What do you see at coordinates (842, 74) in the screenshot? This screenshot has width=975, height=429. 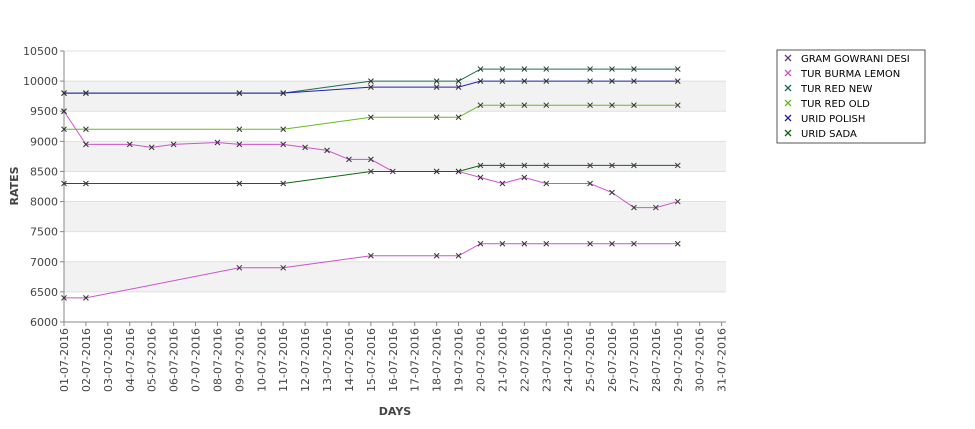 I see `legend-item: TUR BURMA LEMON` at bounding box center [842, 74].